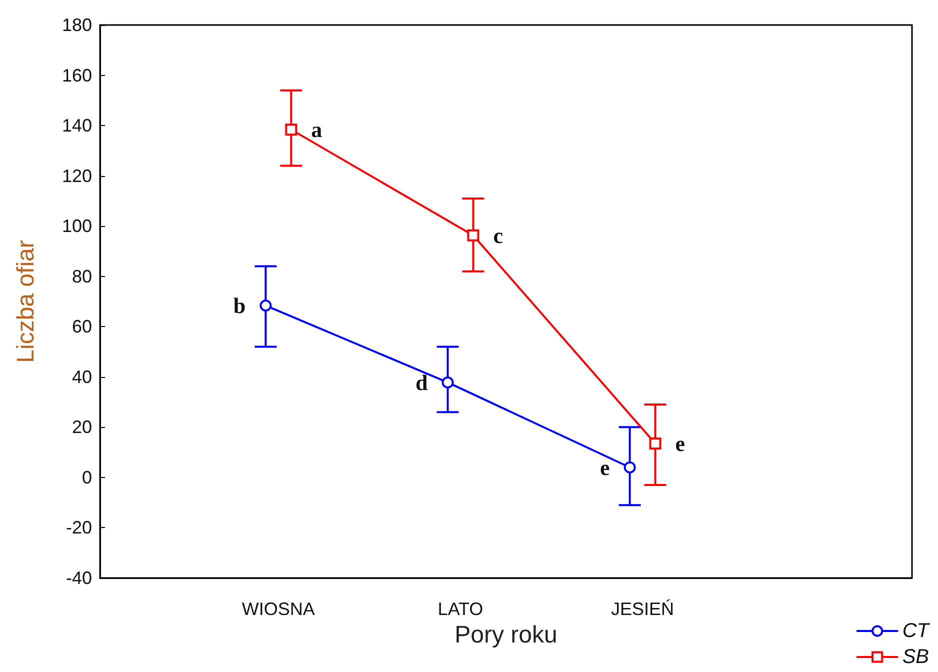 This screenshot has height=672, width=938. I want to click on y-tick-label: 0, so click(87, 477).